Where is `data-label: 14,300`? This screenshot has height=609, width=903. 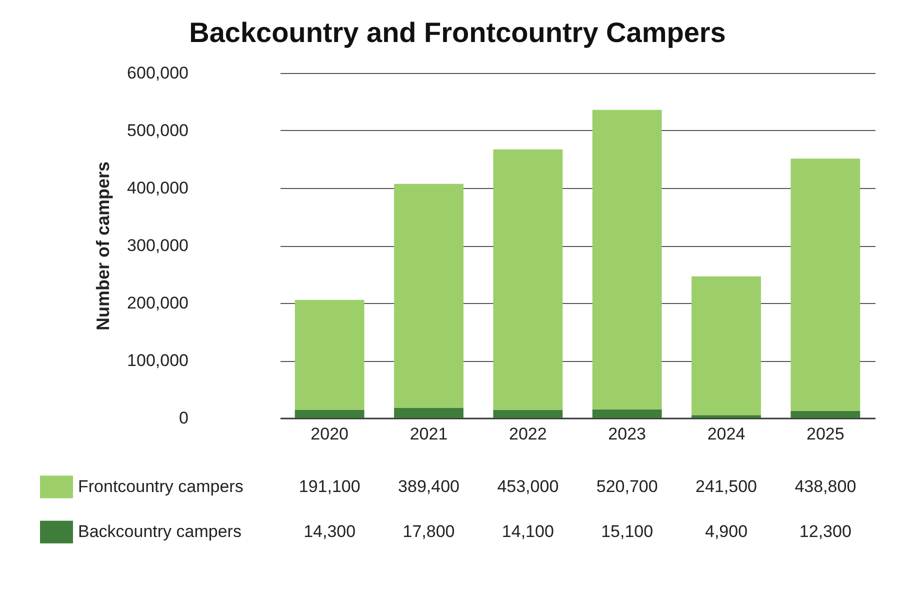
data-label: 14,300 is located at coordinates (330, 532).